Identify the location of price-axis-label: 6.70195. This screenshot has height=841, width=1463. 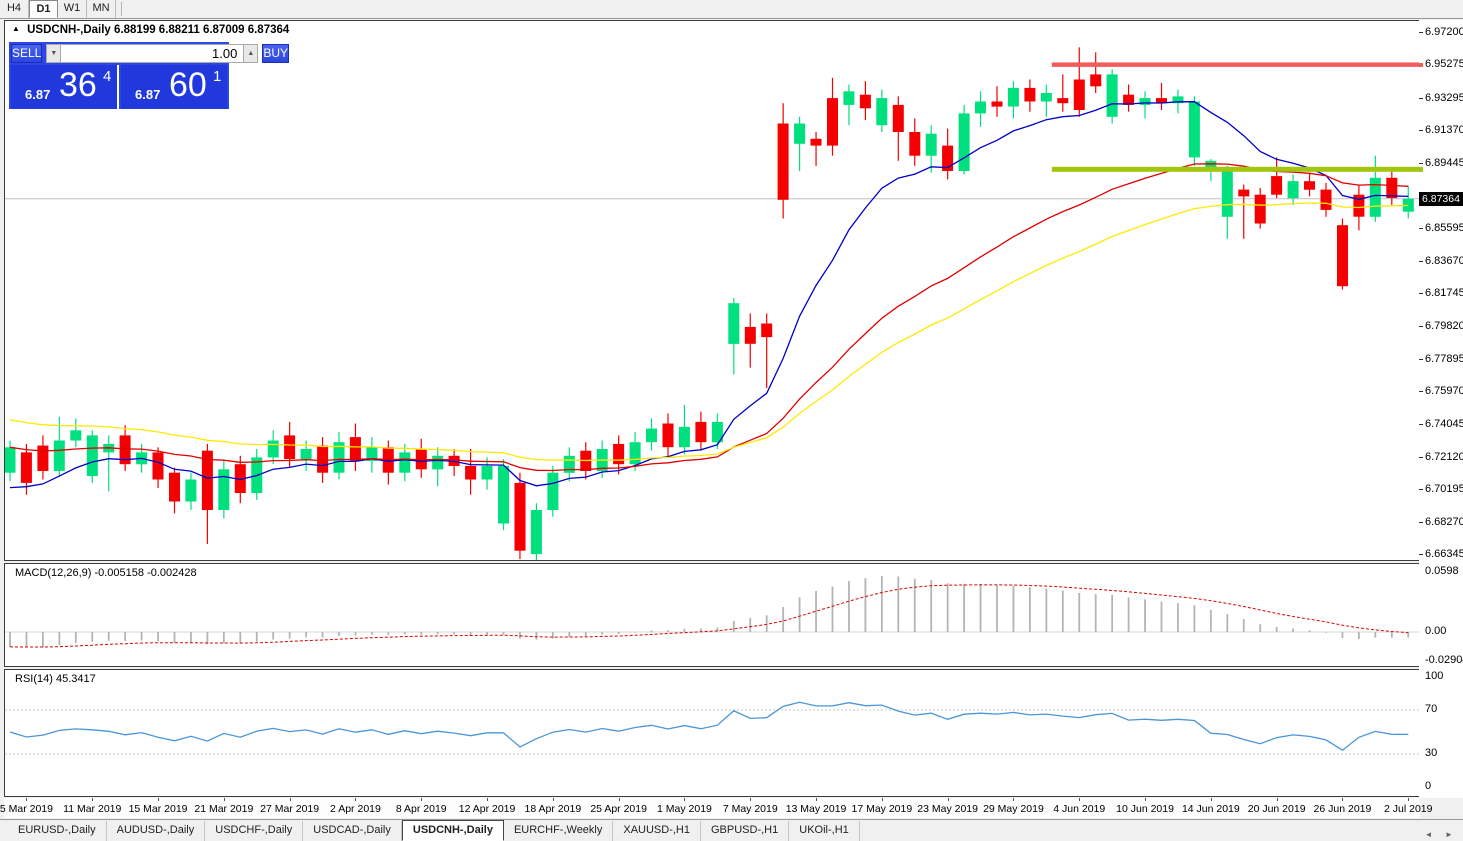
(1444, 489).